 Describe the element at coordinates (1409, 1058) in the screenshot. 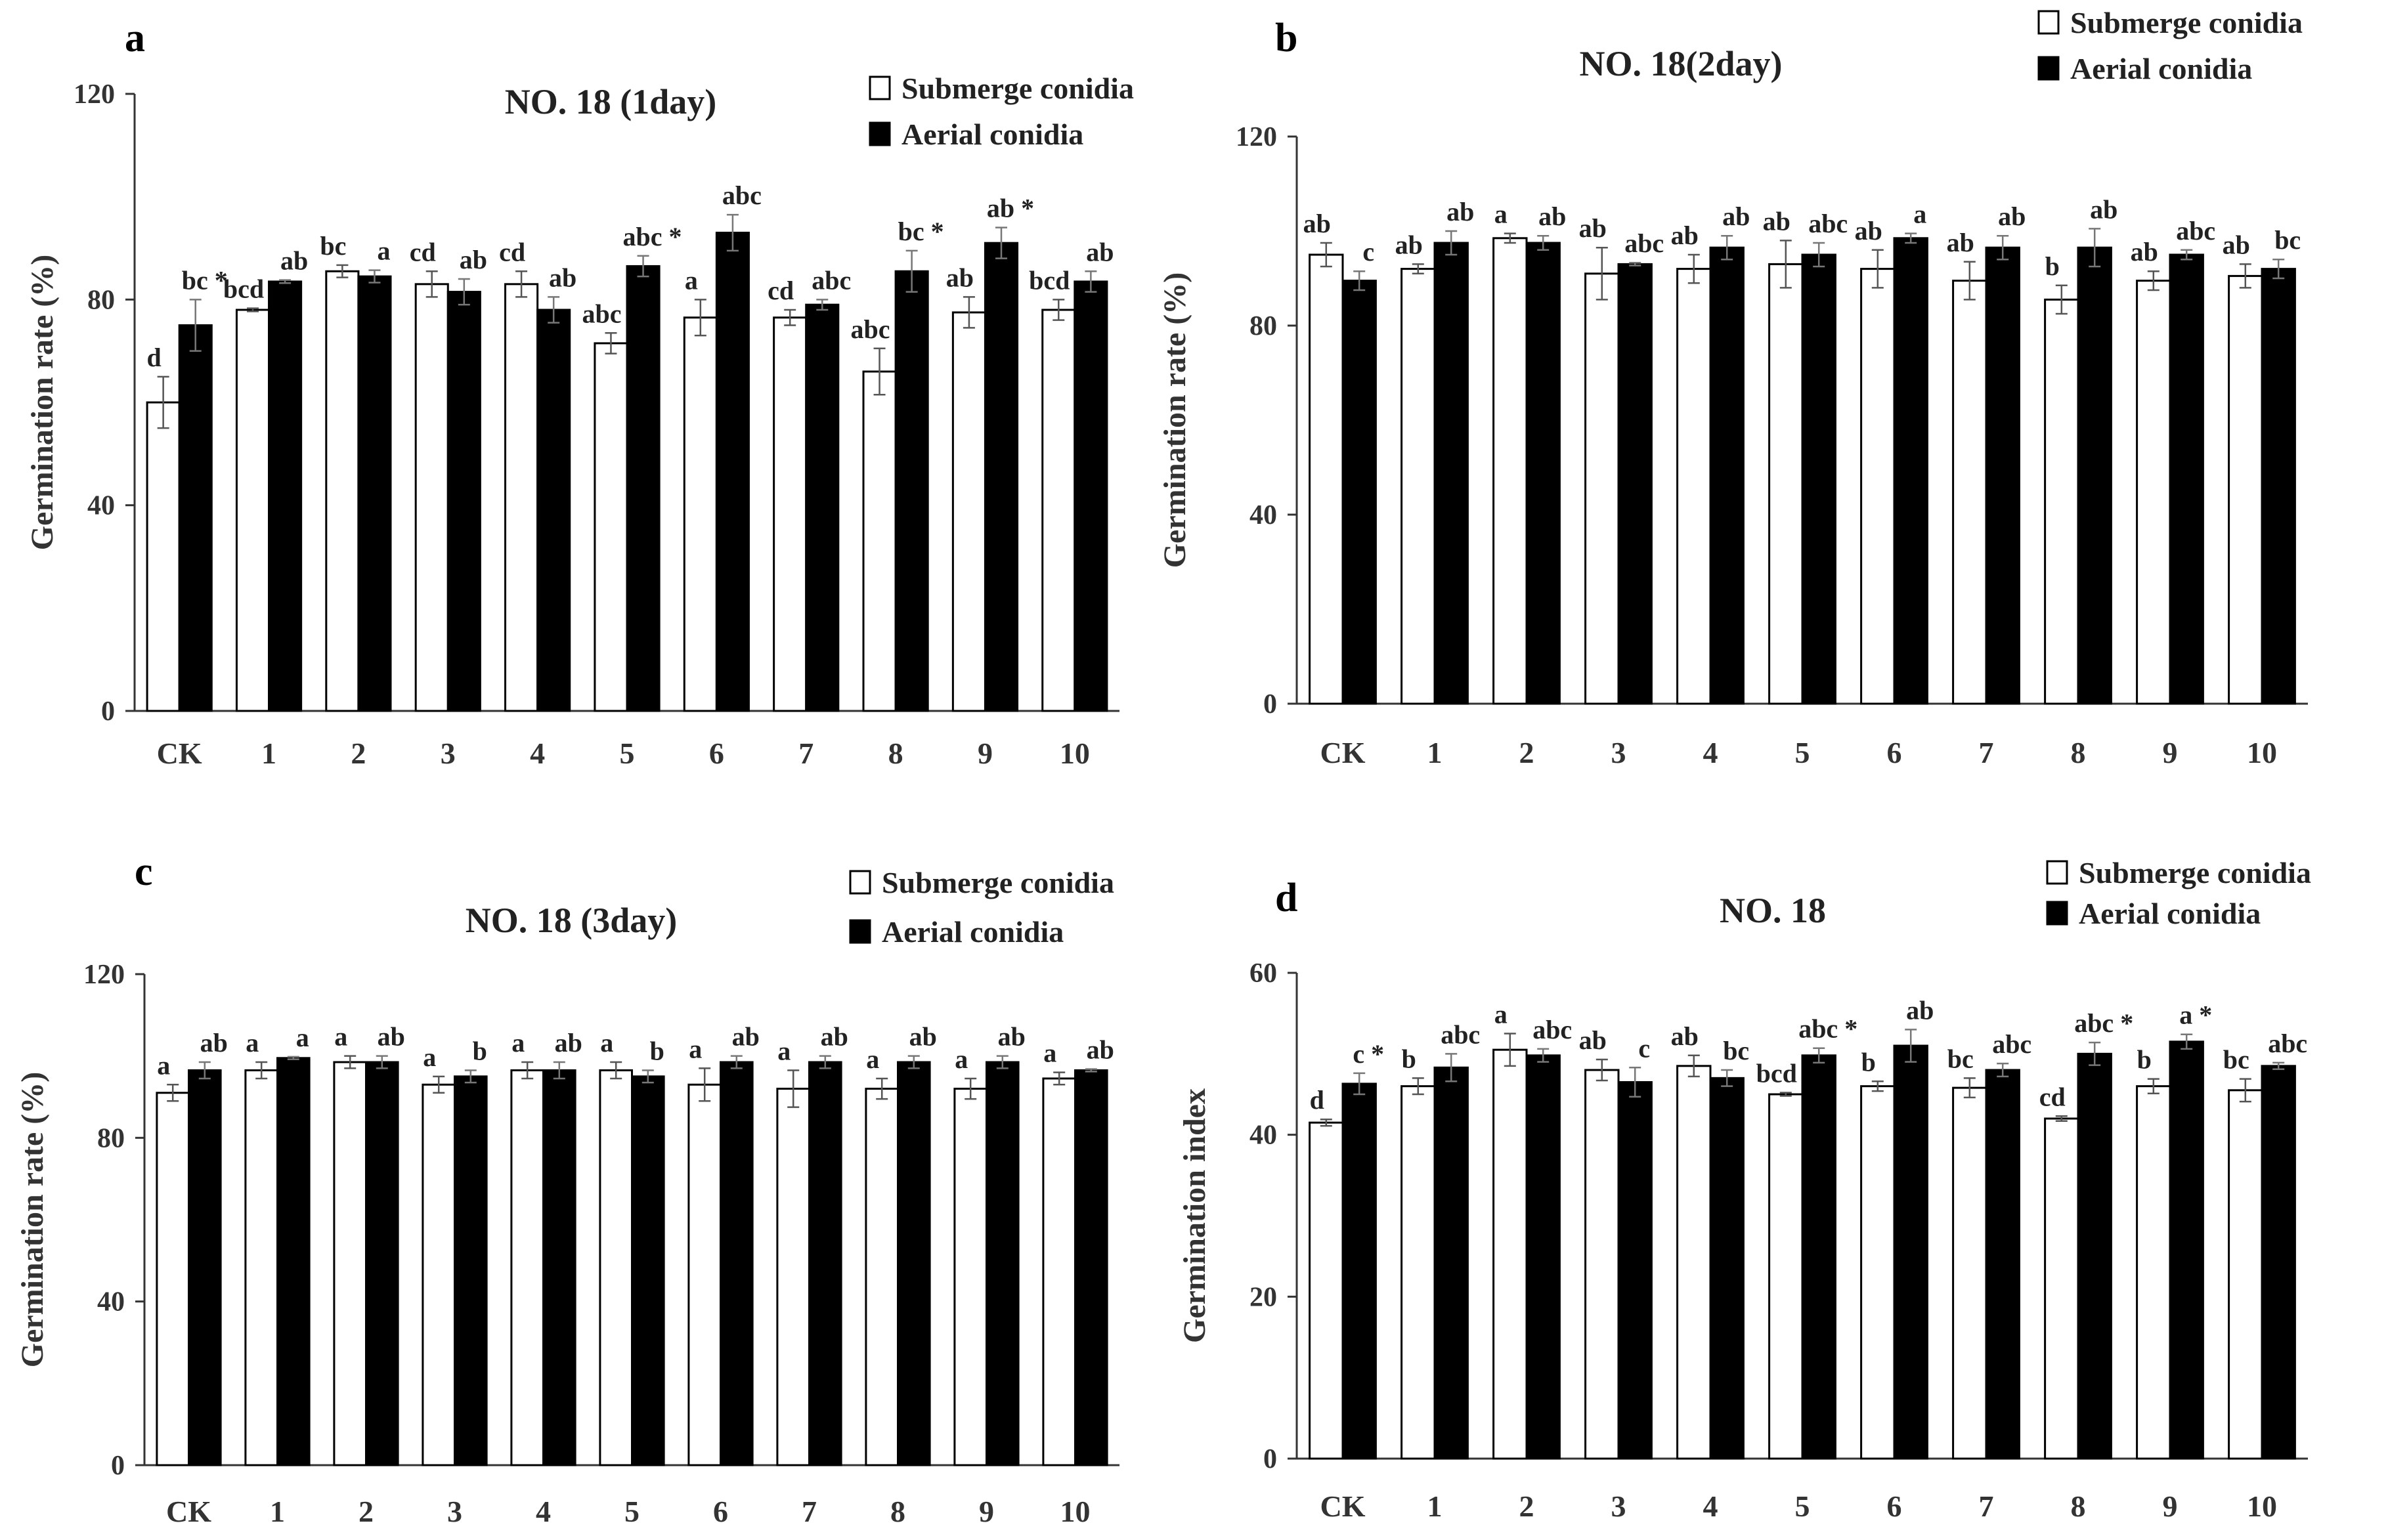

I see `significance-label-submerge: b` at that location.